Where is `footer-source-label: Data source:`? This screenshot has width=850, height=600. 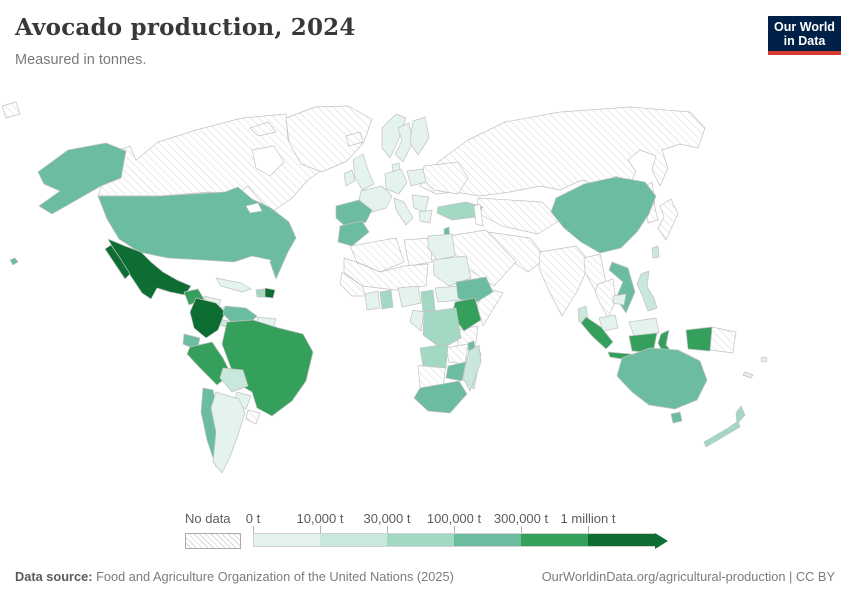 footer-source-label: Data source: is located at coordinates (54, 576).